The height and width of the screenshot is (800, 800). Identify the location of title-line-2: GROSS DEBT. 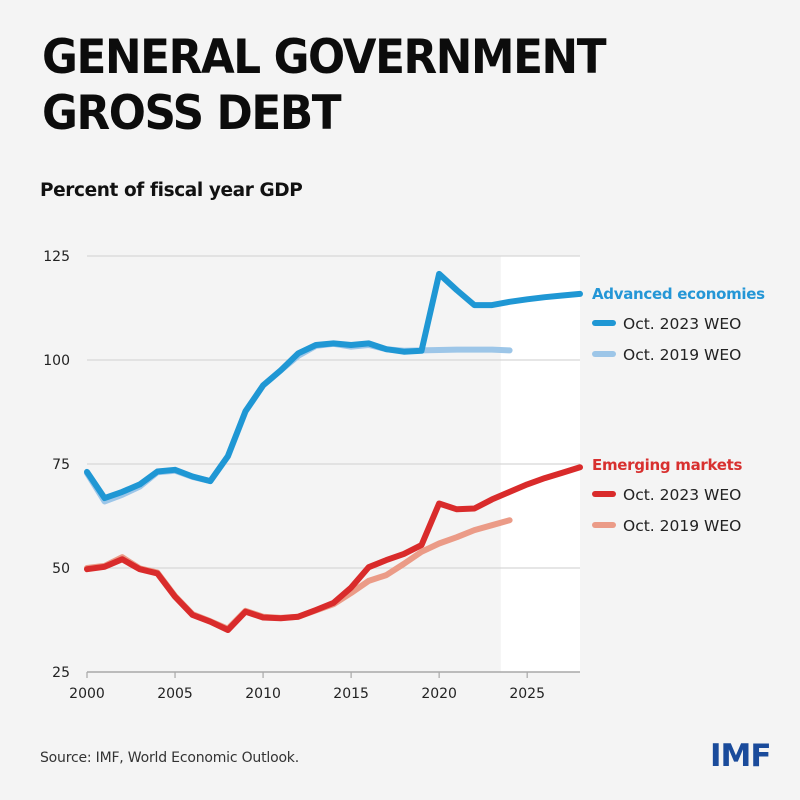
(192, 113).